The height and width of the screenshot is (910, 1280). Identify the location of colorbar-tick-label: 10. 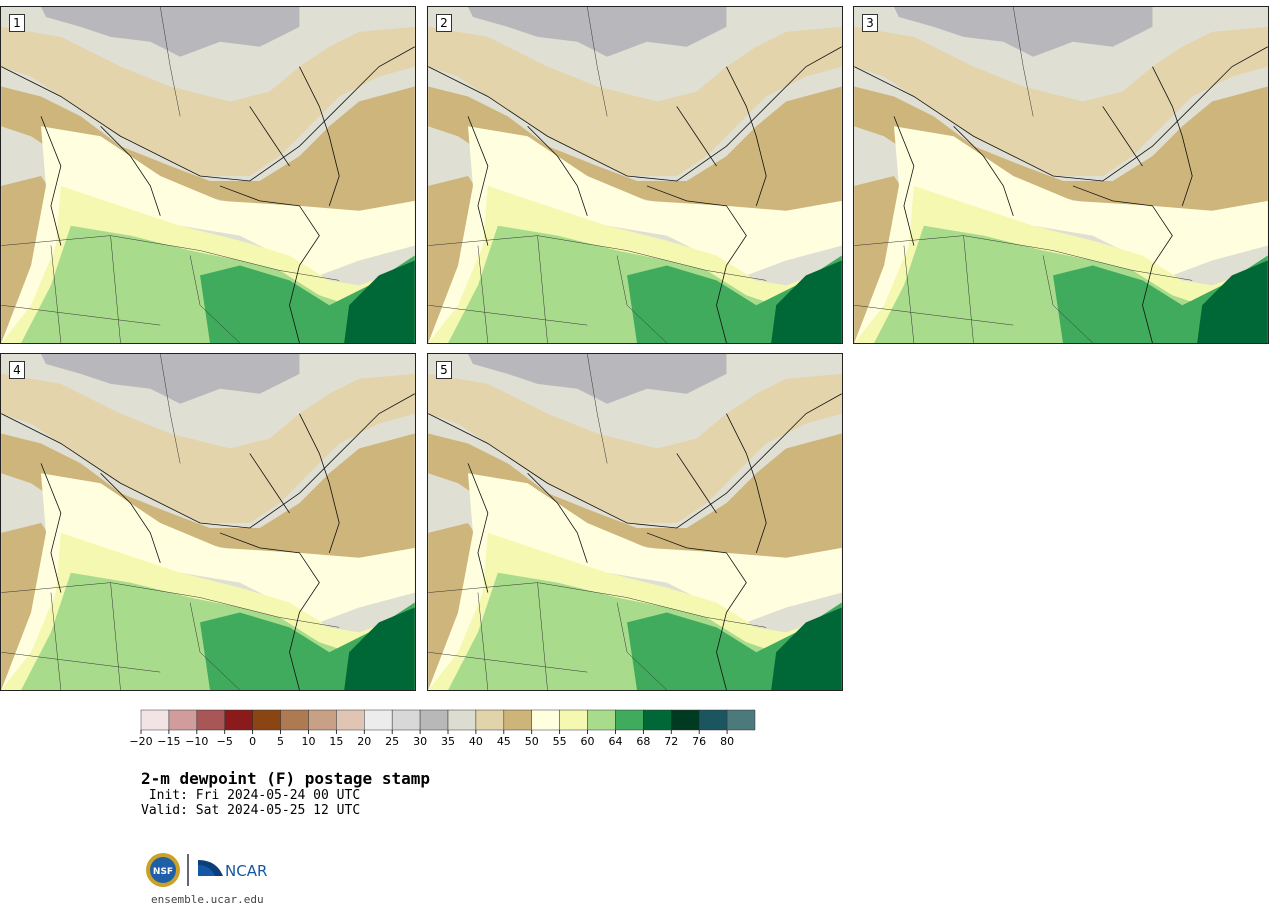
(308, 741).